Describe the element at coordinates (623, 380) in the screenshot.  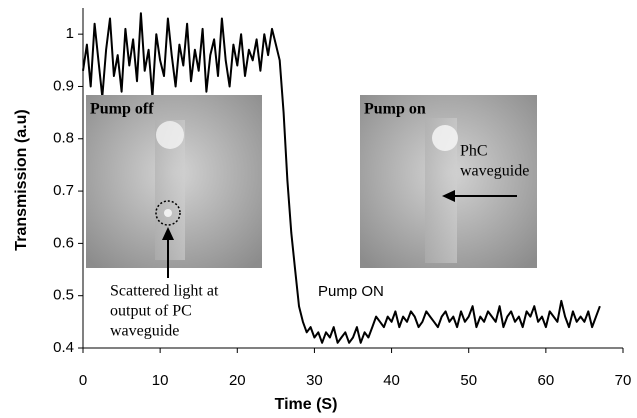
I see `x-tick-label: 70` at that location.